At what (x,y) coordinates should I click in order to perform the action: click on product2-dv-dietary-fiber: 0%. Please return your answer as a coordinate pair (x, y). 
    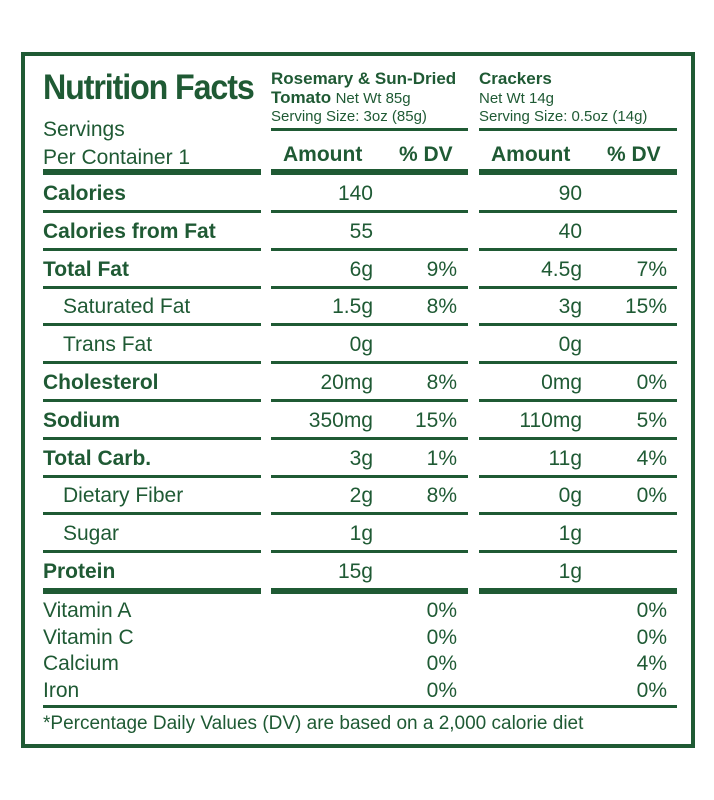
    Looking at the image, I should click on (651, 495).